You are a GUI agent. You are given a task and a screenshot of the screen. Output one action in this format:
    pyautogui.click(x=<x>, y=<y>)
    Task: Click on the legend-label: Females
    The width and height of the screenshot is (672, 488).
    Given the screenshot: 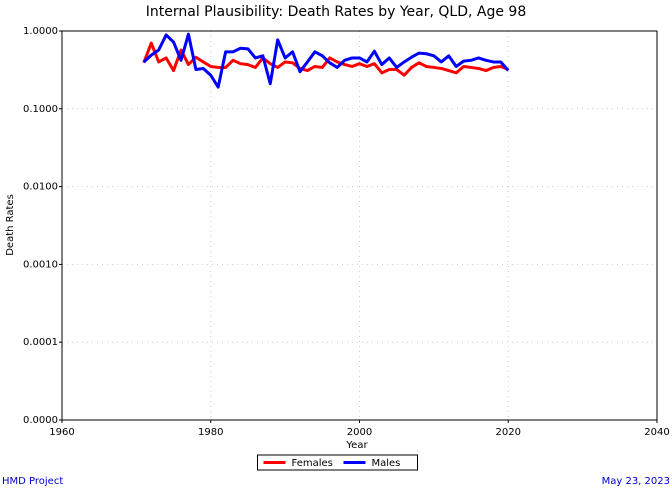 What is the action you would take?
    pyautogui.click(x=312, y=463)
    